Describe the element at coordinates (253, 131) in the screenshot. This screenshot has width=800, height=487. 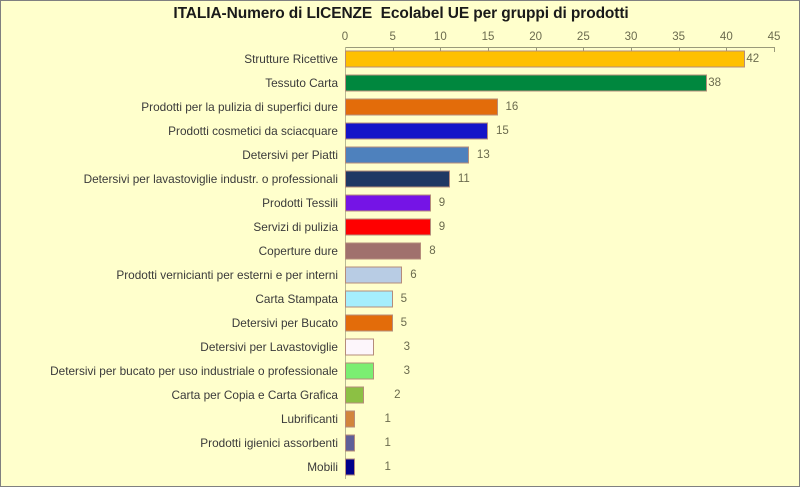
I see `category-label: Prodotti cosmetici da sciacquare` at that location.